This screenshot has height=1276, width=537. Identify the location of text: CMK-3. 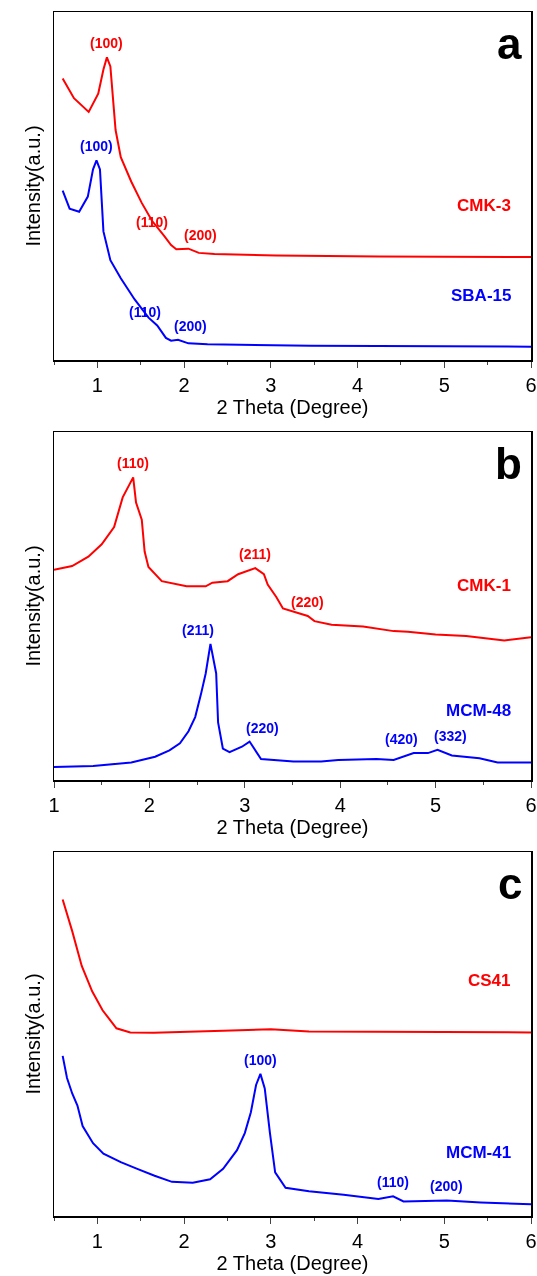
(484, 205).